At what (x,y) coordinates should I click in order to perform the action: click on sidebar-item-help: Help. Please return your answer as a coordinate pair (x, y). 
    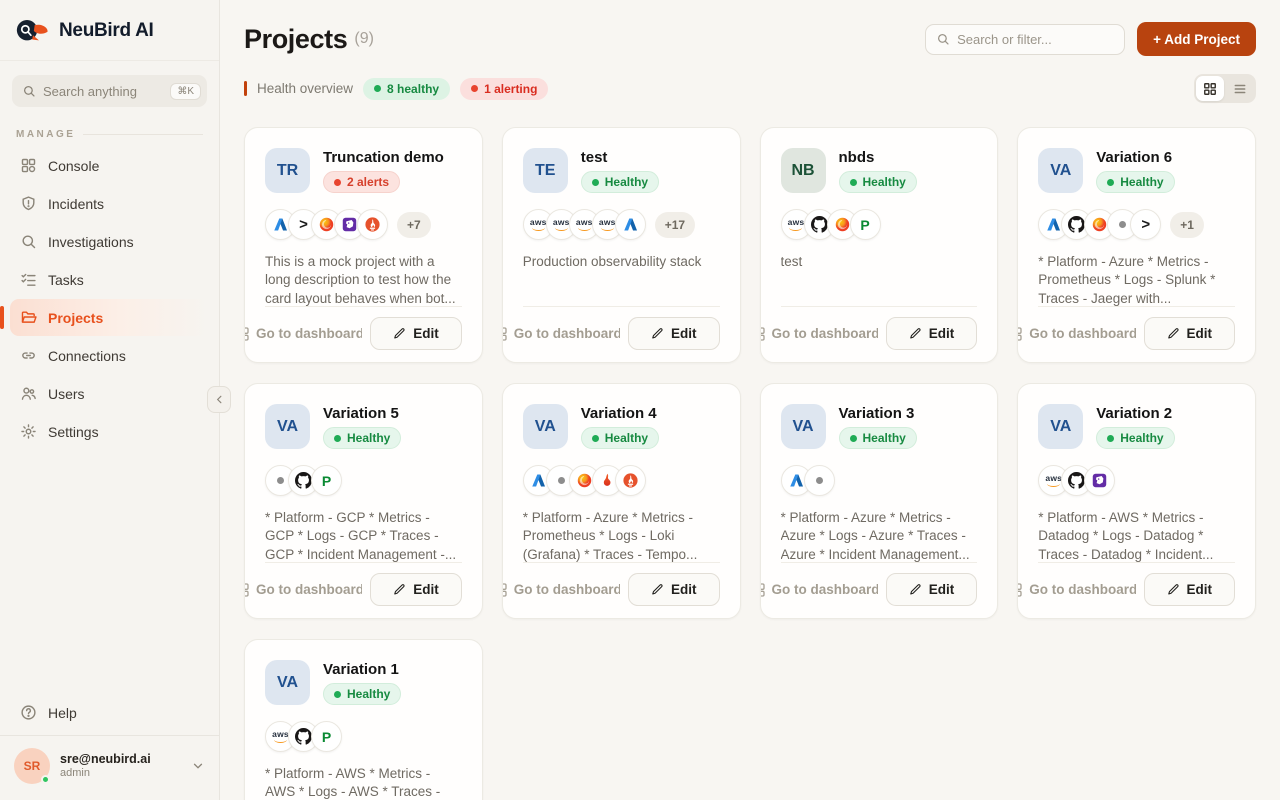
    Looking at the image, I should click on (109, 714).